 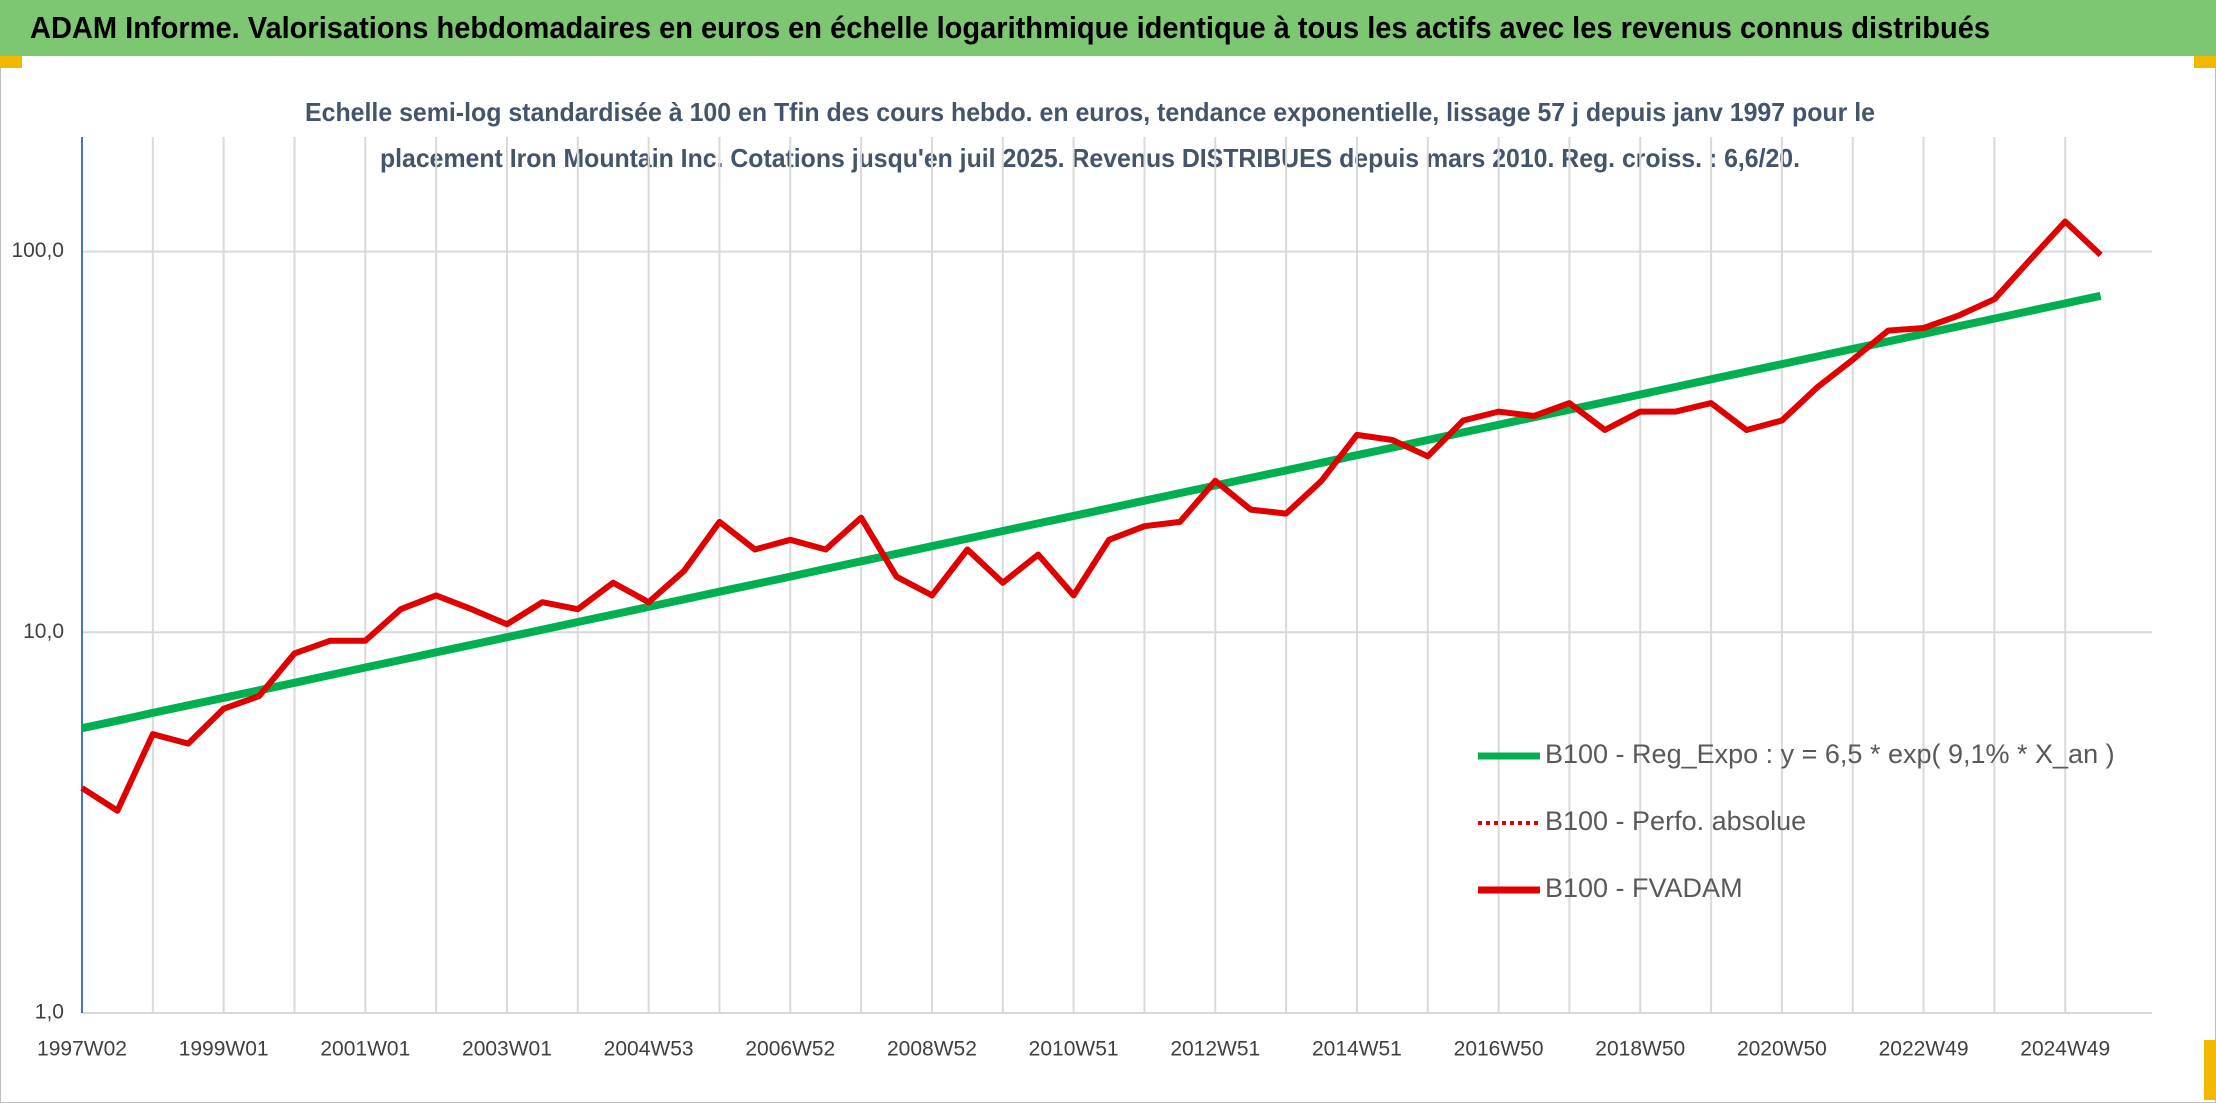 I want to click on x-tick-label: 2016W50, so click(x=1499, y=1049).